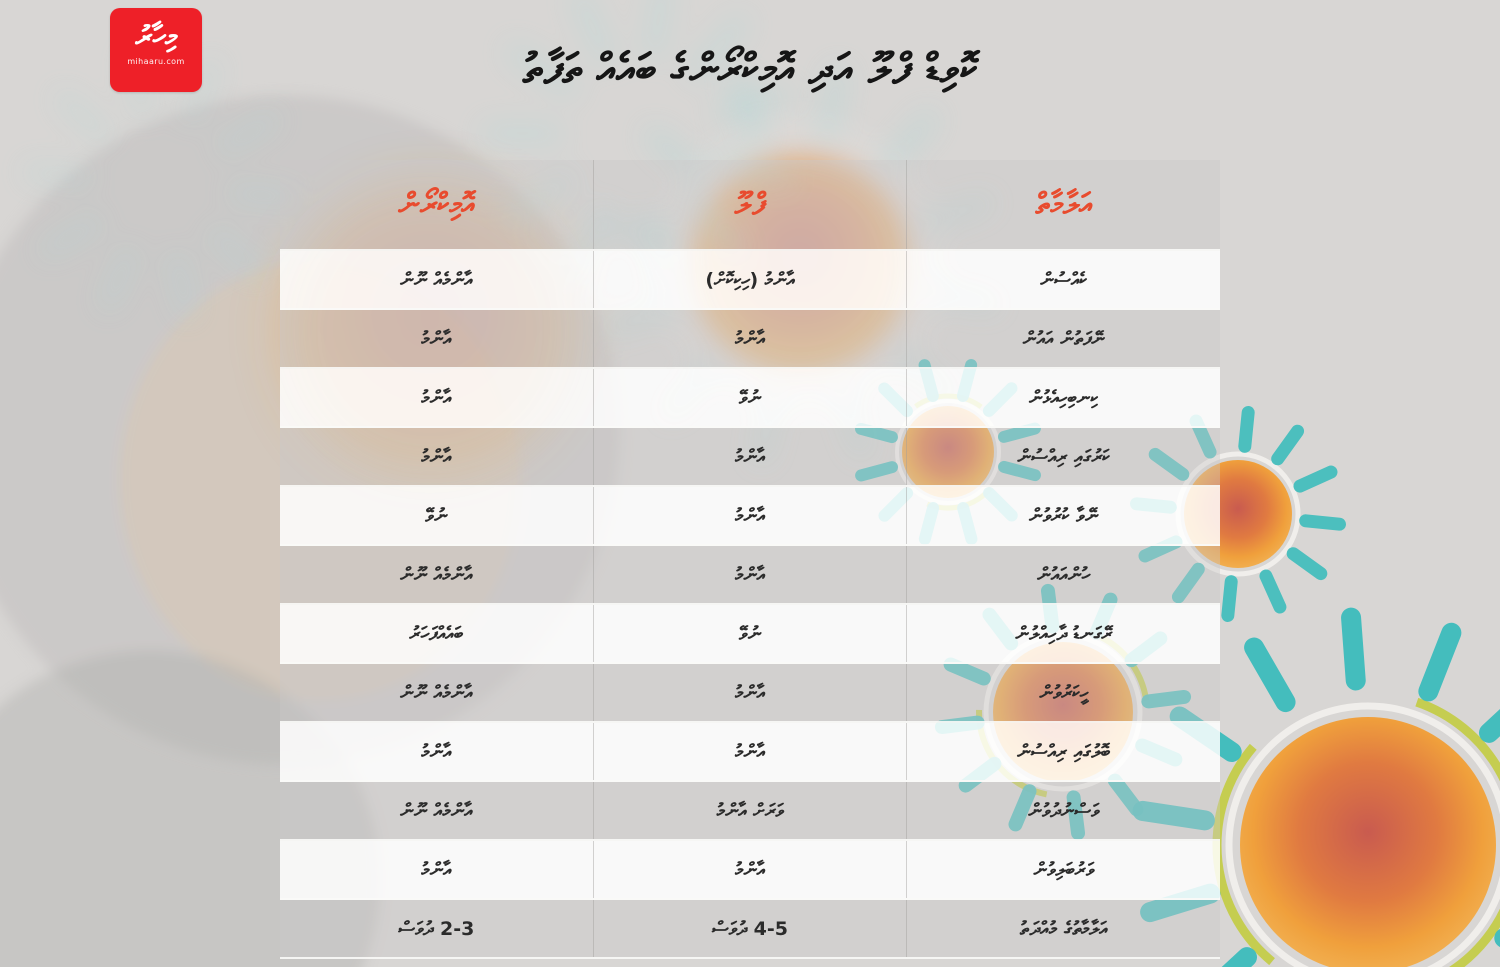 The image size is (1500, 967). I want to click on mihaaru-logo: މިހާރު mihaaru.com, so click(156, 50).